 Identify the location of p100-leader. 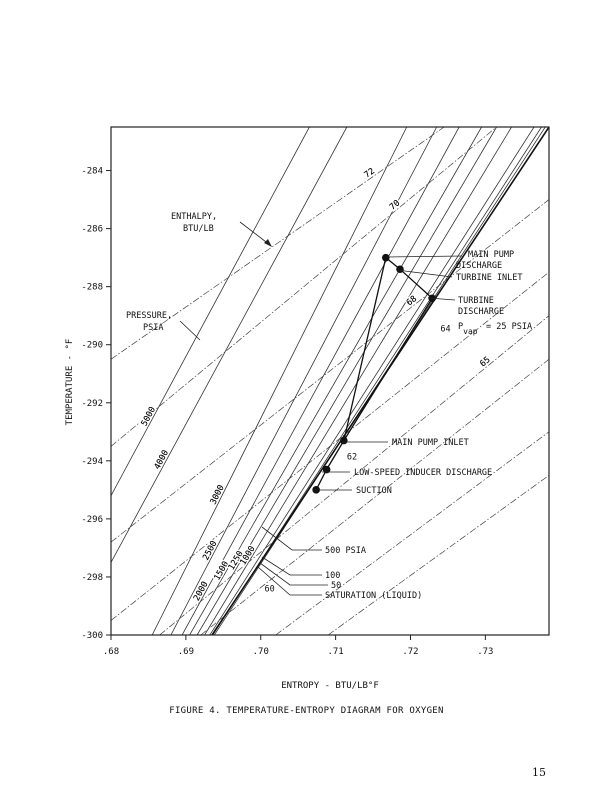
(291, 566).